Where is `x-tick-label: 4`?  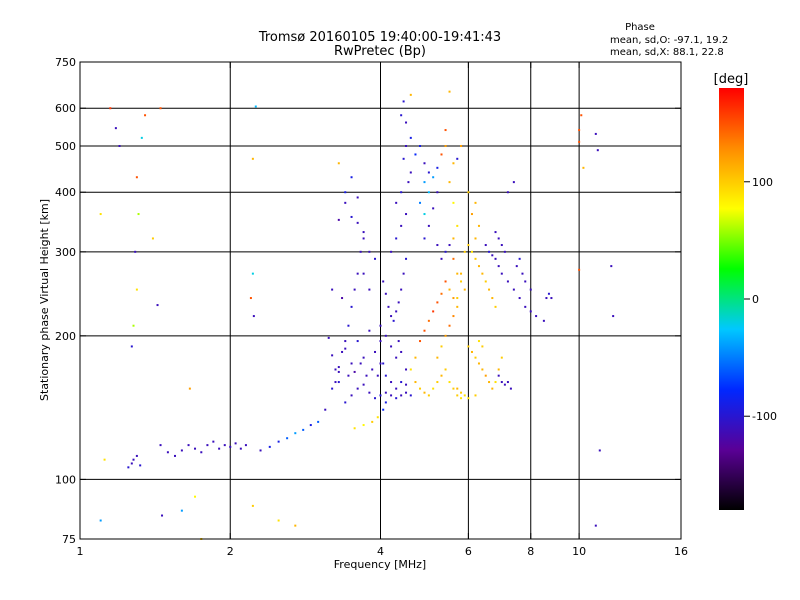
x-tick-label: 4 is located at coordinates (380, 551).